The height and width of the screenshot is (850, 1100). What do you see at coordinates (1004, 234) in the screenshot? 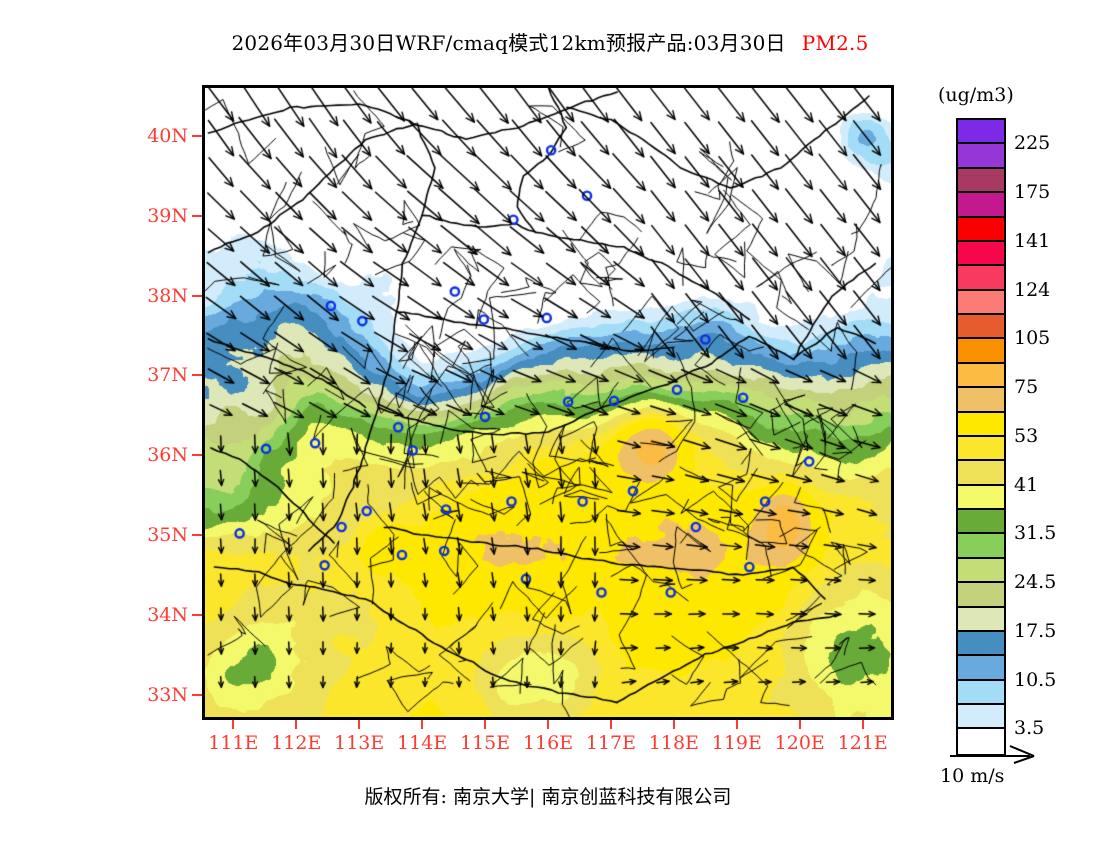
I see `colorbar-band: 141` at bounding box center [1004, 234].